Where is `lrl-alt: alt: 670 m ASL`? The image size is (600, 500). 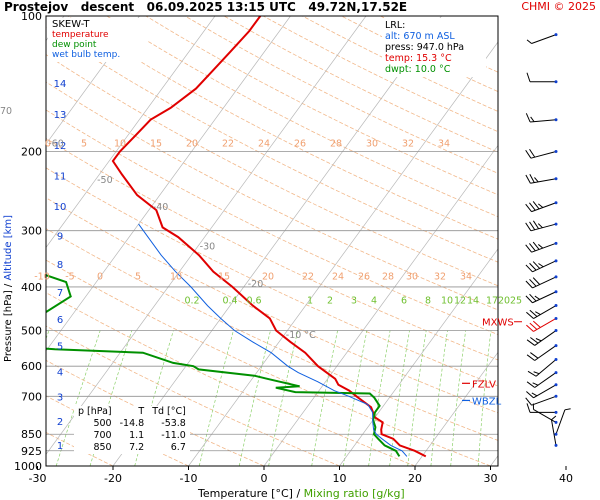
lrl-alt: alt: 670 m ASL is located at coordinates (420, 36).